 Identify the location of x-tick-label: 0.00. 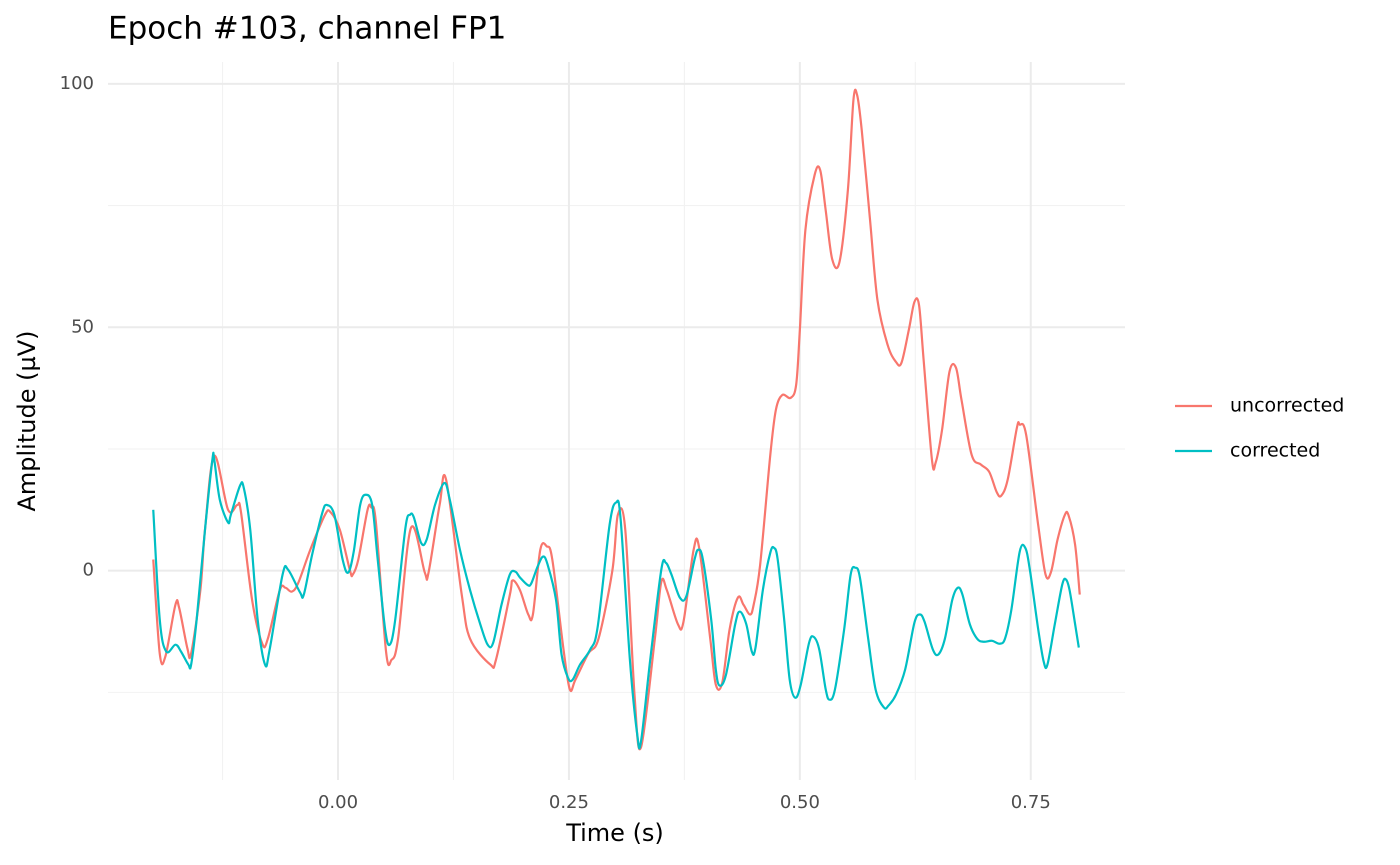
(338, 802).